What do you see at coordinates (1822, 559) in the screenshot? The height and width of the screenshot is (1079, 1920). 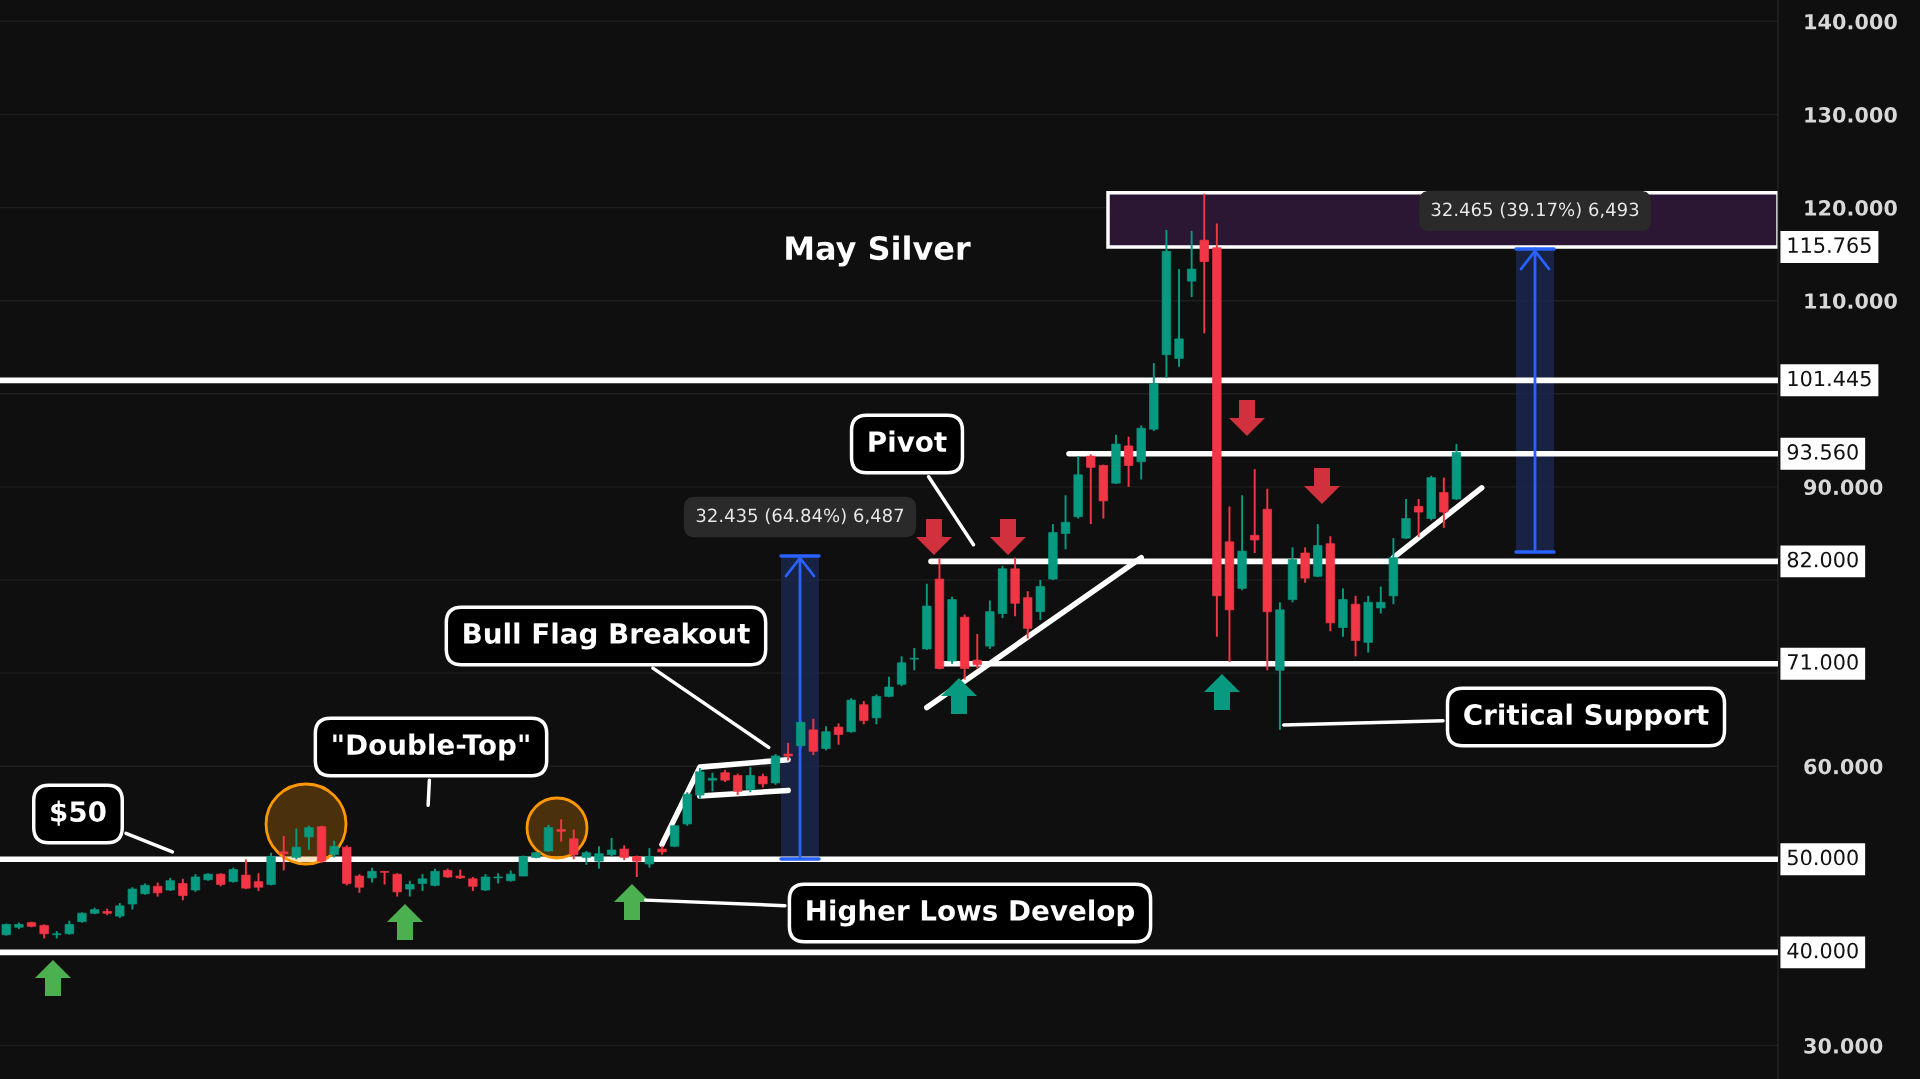 I see `ref-line-label: 82.000` at bounding box center [1822, 559].